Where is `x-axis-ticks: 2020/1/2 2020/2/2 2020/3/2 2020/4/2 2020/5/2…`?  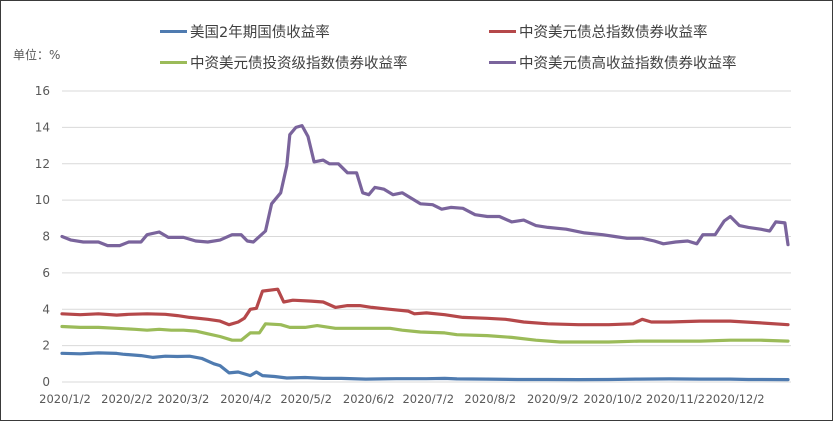
x-axis-ticks: 2020/1/2 2020/2/2 2020/3/2 2020/4/2 2020/5/2… is located at coordinates (401, 399).